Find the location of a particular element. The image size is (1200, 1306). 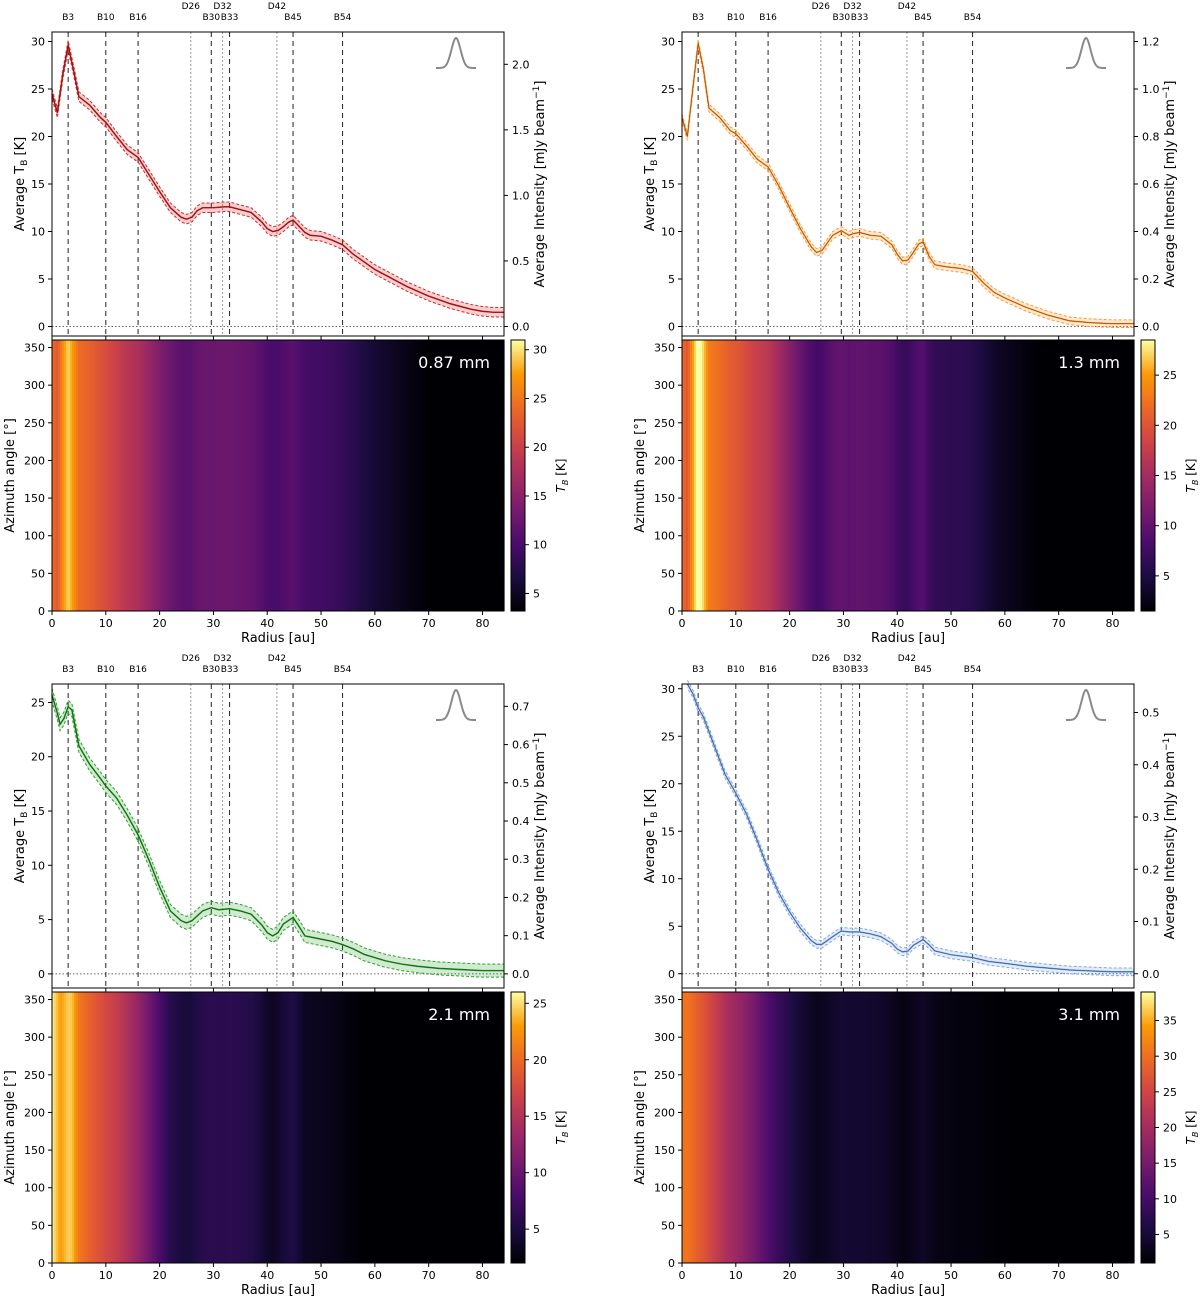

feature-label-b30: B30 is located at coordinates (211, 18).